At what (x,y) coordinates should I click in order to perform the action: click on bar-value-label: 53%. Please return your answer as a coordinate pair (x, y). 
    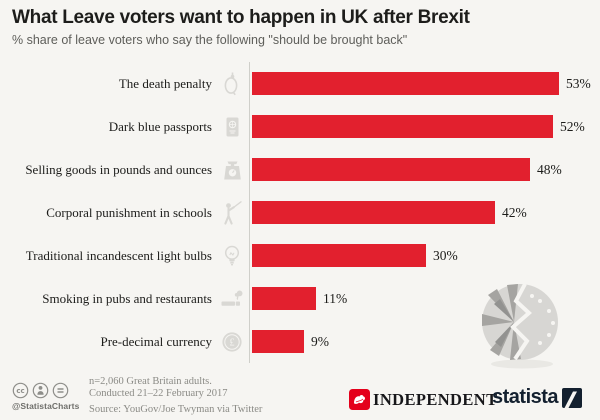
    Looking at the image, I should click on (578, 83).